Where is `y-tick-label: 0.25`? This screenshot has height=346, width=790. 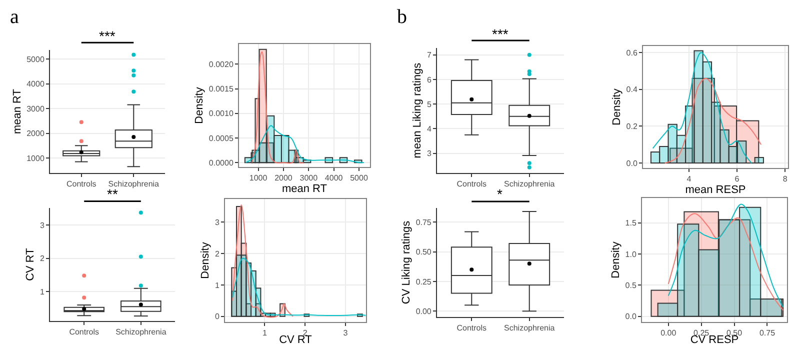 y-tick-label: 0.25 is located at coordinates (424, 281).